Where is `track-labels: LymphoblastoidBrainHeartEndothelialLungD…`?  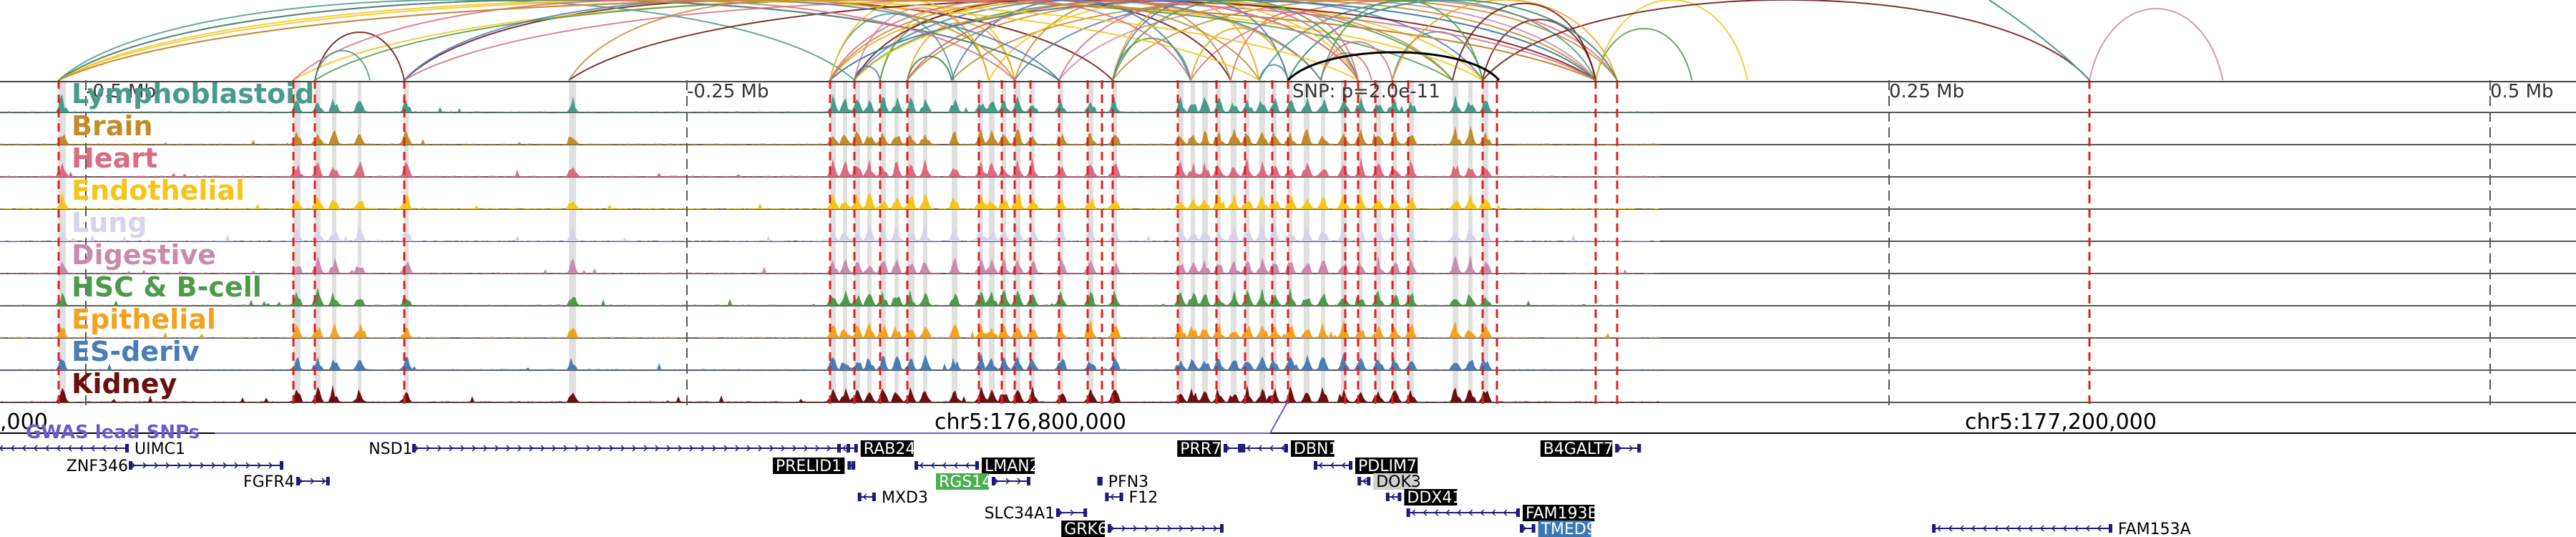 track-labels: LymphoblastoidBrainHeartEndothelialLungD… is located at coordinates (193, 239).